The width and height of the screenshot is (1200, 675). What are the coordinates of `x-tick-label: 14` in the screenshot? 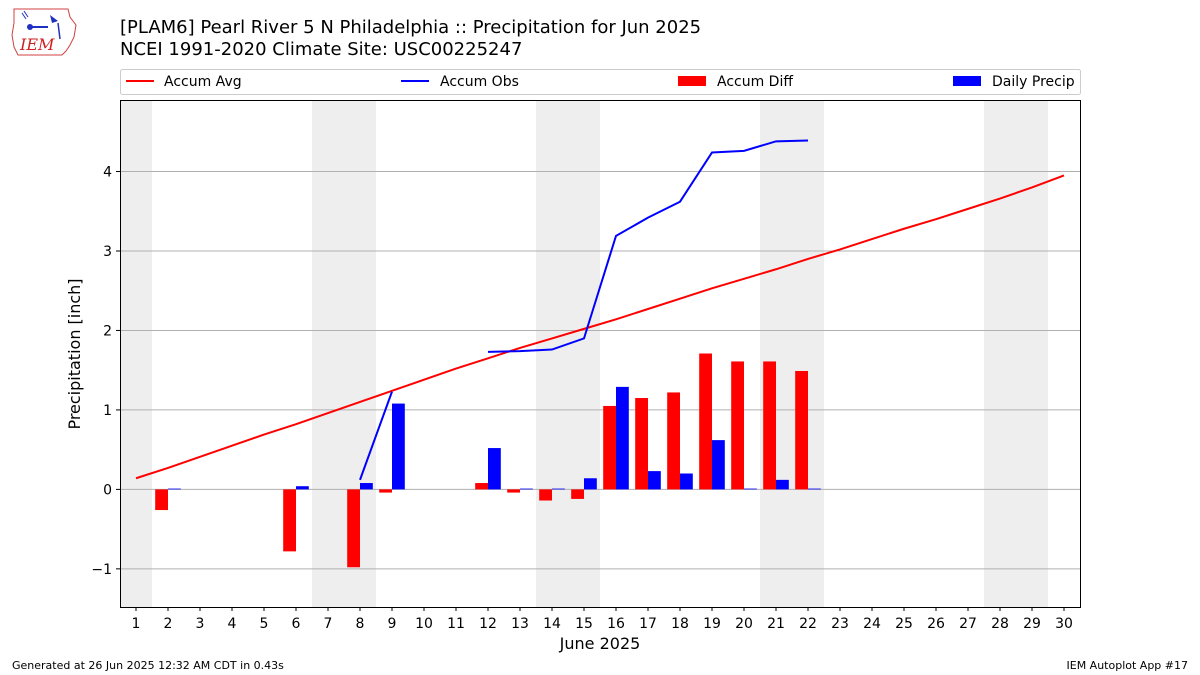 It's located at (552, 624).